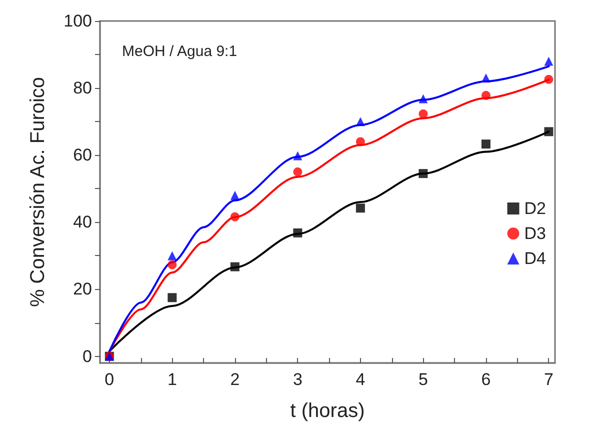 The height and width of the screenshot is (434, 593). I want to click on x-axis-title: t (horas), so click(327, 411).